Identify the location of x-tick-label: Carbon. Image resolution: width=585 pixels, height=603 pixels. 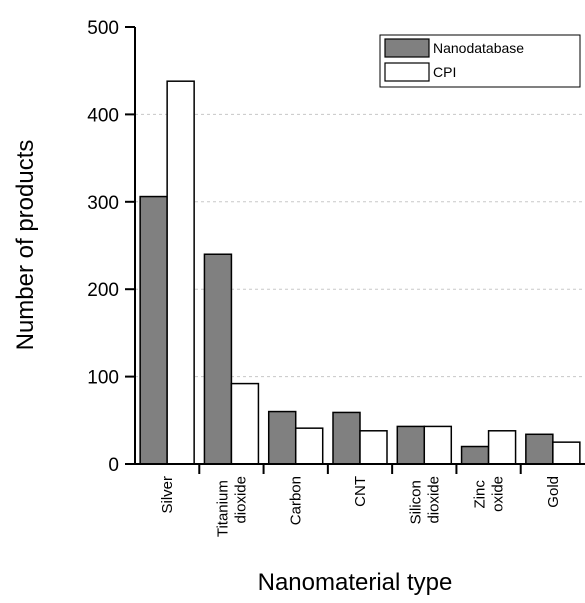
(296, 500).